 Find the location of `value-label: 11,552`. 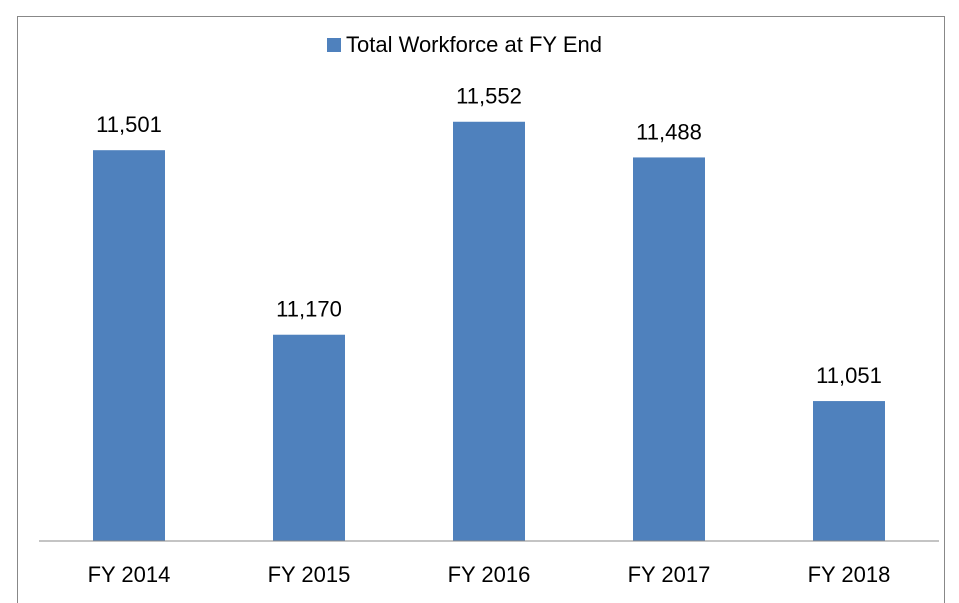

value-label: 11,552 is located at coordinates (489, 96).